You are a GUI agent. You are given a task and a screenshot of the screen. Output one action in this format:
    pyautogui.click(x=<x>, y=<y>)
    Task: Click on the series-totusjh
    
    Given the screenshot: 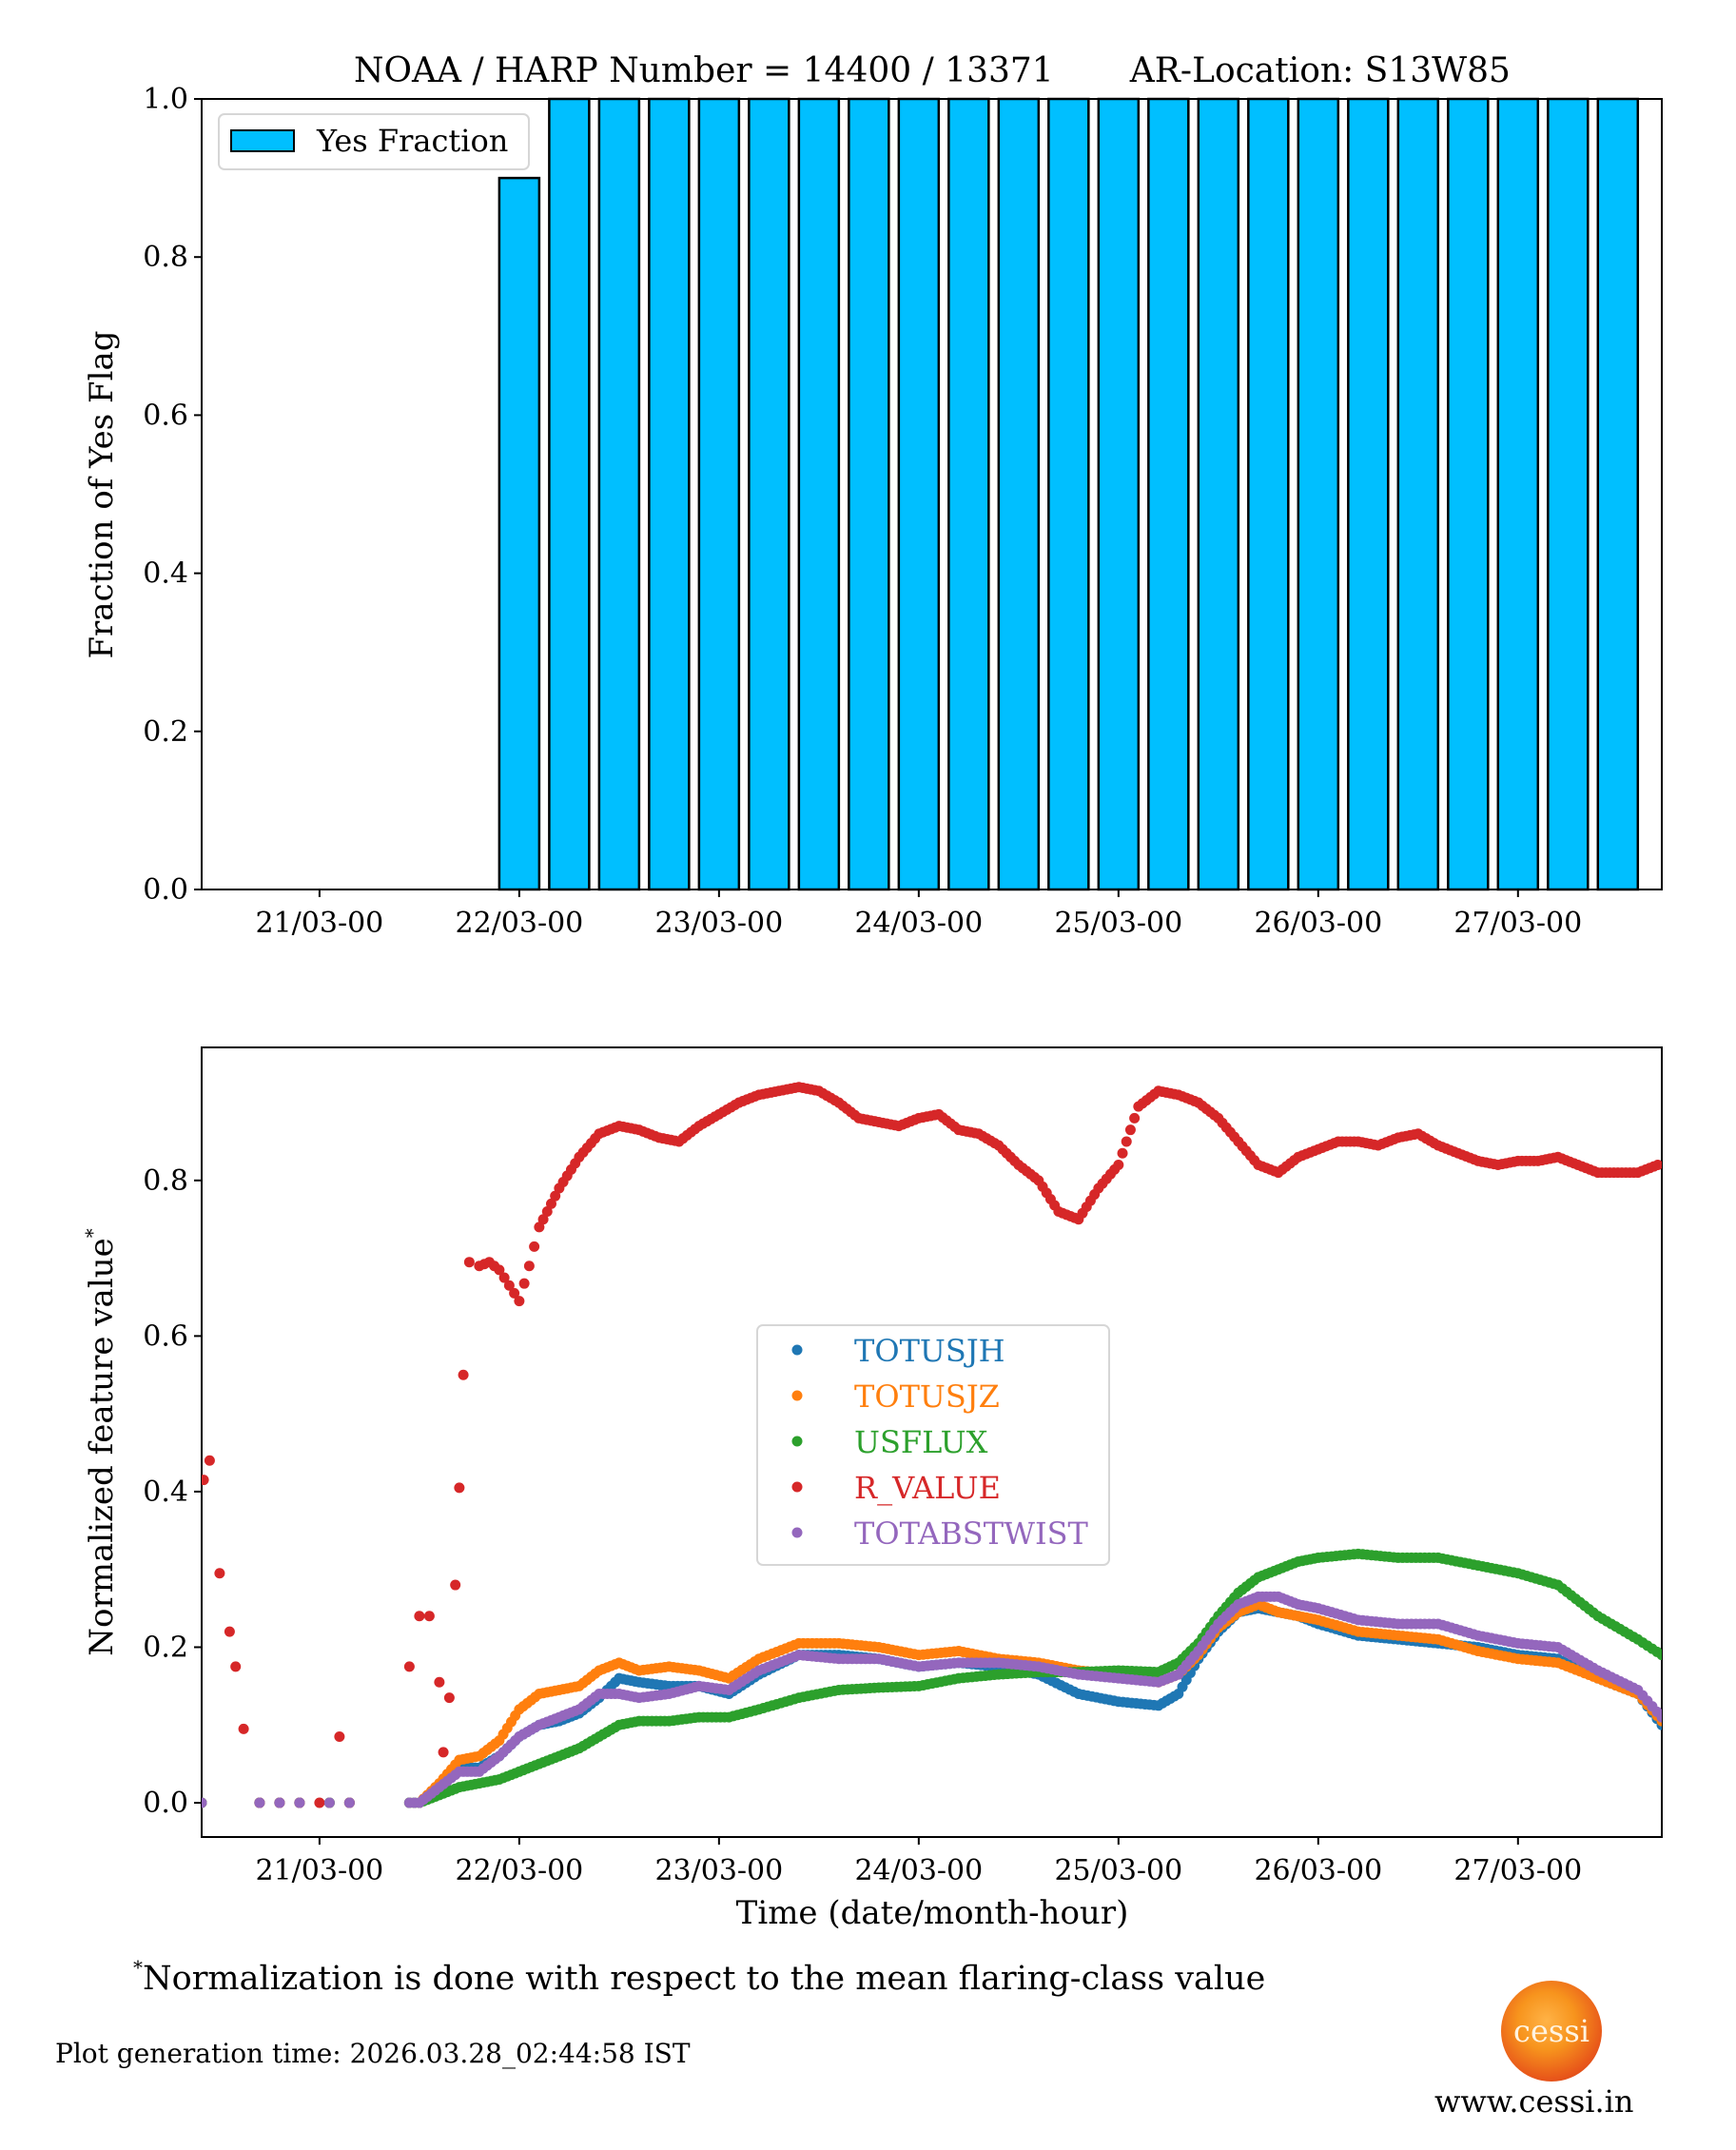 What is the action you would take?
    pyautogui.click(x=932, y=1705)
    